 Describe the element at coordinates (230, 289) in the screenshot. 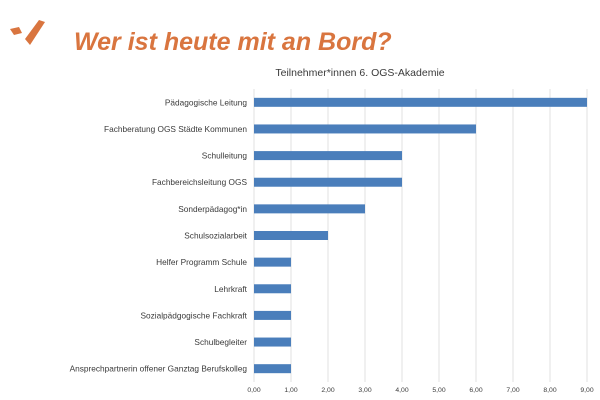

I see `category-label: Lehrkraft` at that location.